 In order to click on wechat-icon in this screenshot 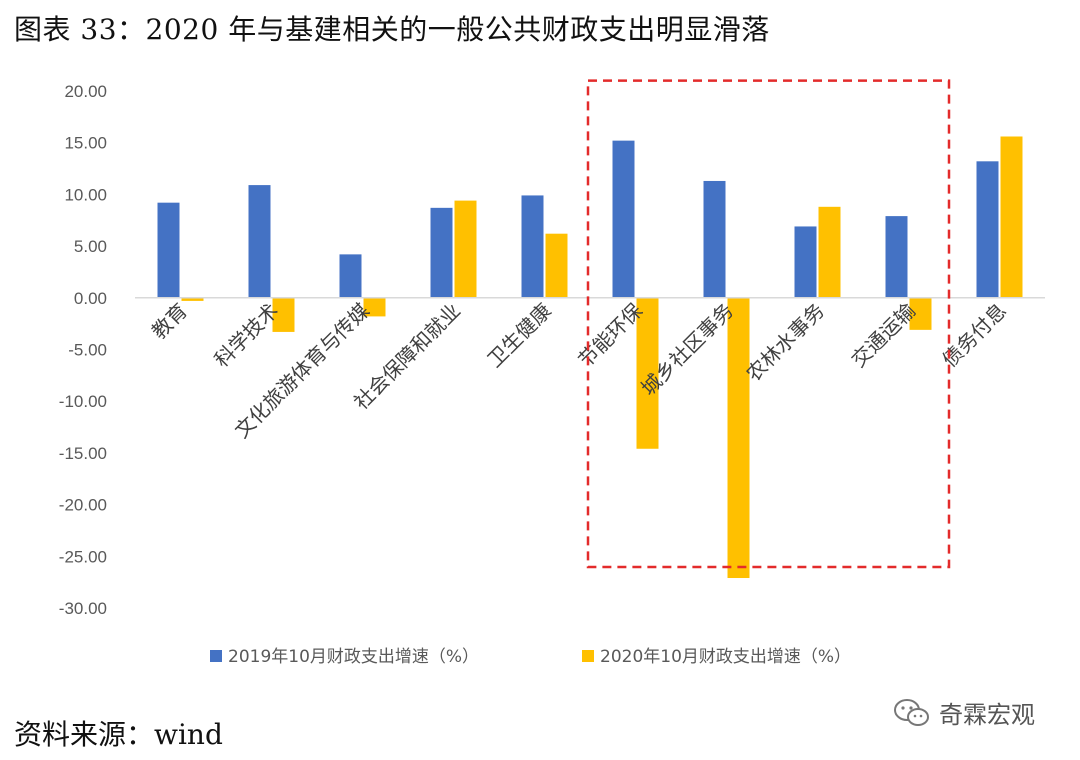, I will do `click(911, 712)`.